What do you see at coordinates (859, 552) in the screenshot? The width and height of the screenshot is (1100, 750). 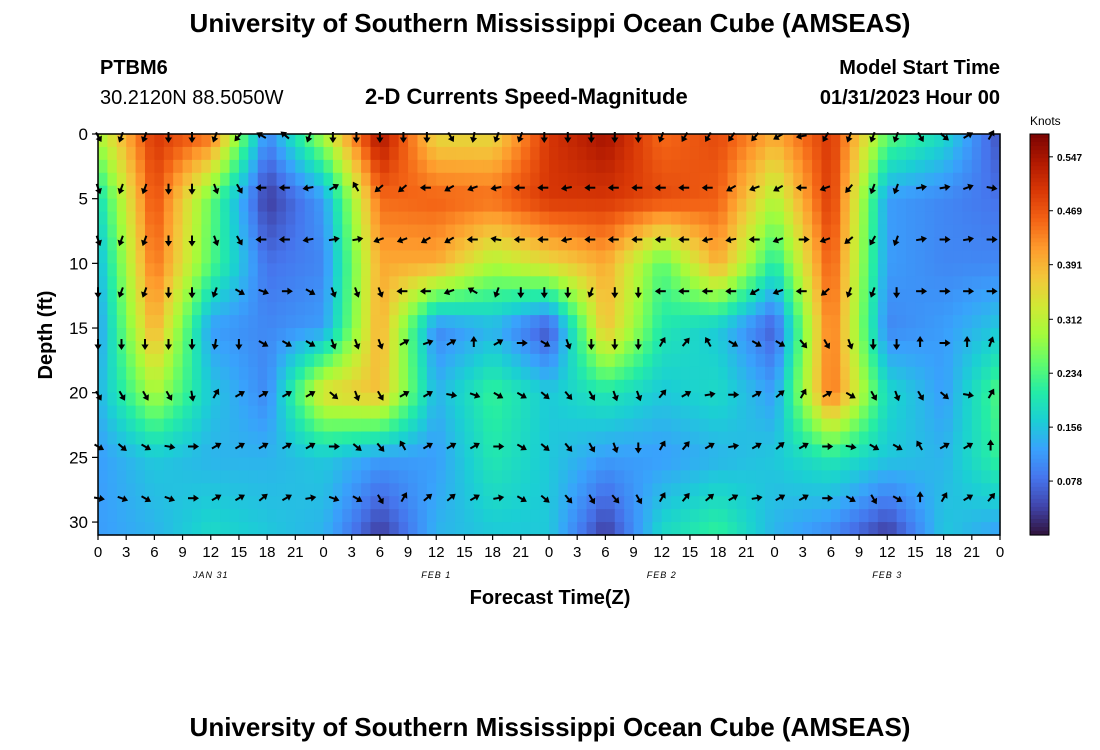 I see `x-tick-label: 9` at bounding box center [859, 552].